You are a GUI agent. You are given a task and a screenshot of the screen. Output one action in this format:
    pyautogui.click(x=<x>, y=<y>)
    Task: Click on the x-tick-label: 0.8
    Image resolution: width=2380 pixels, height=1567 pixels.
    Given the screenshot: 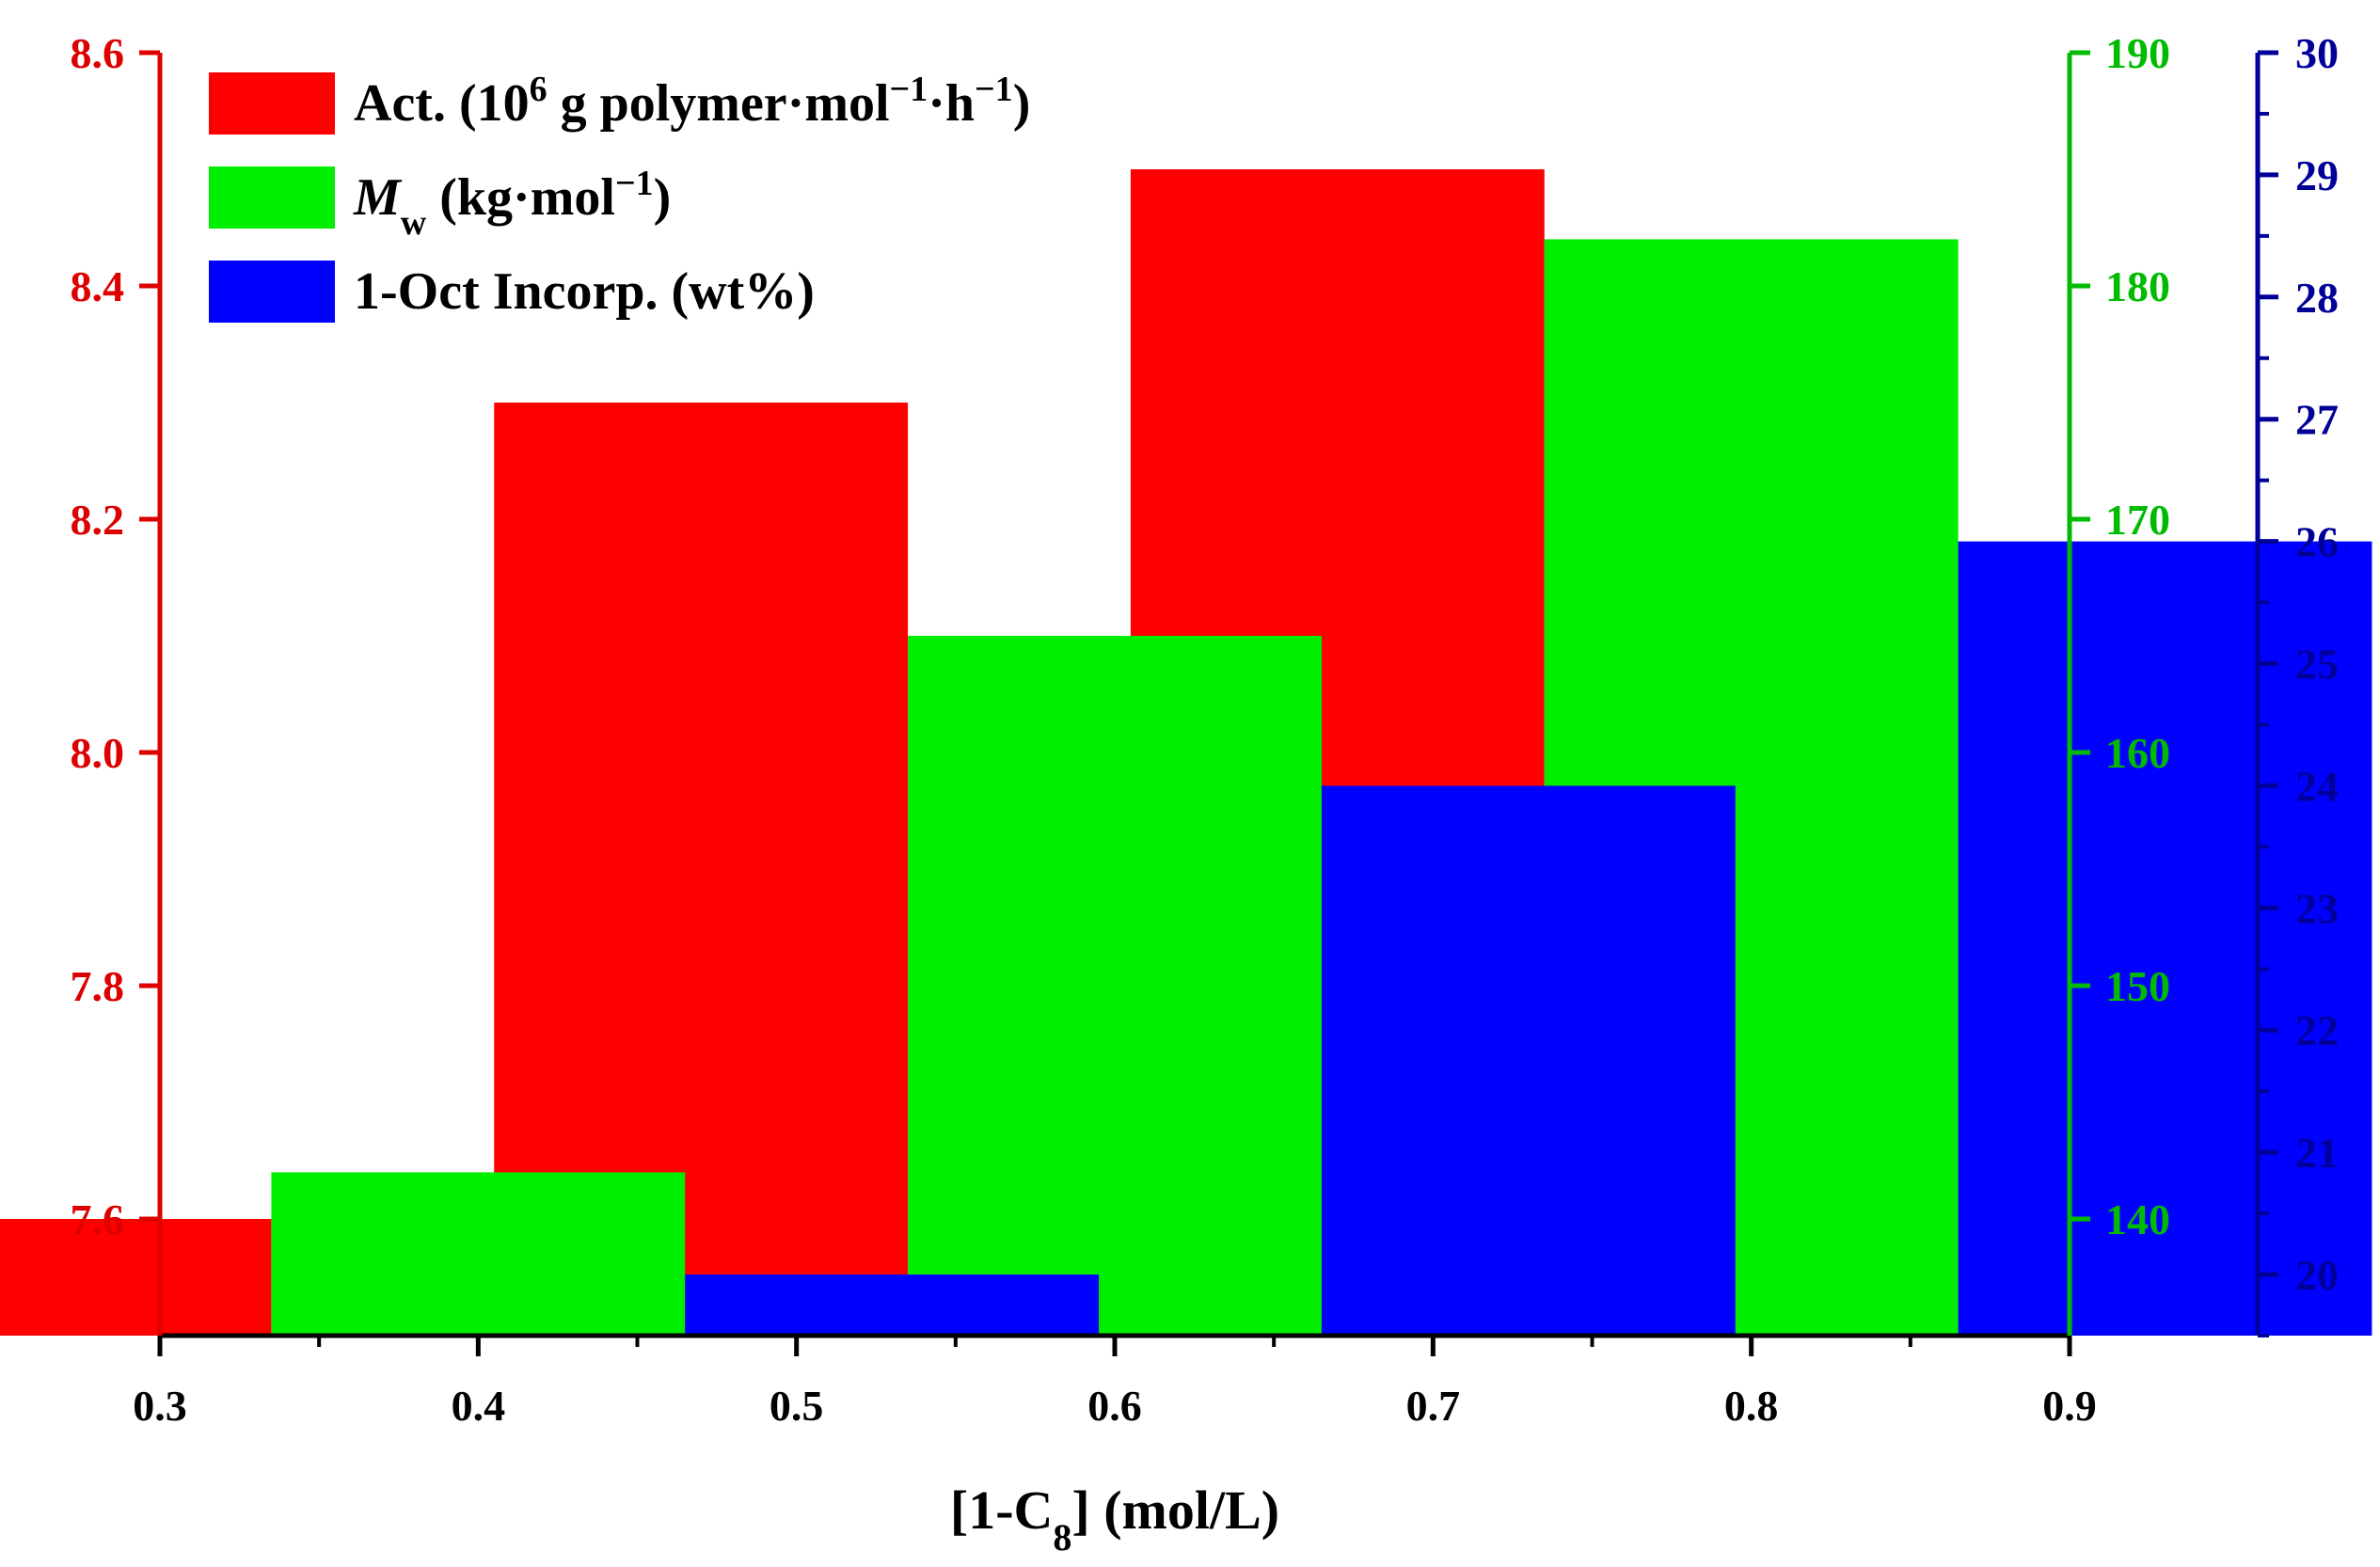 What is the action you would take?
    pyautogui.click(x=1751, y=1406)
    